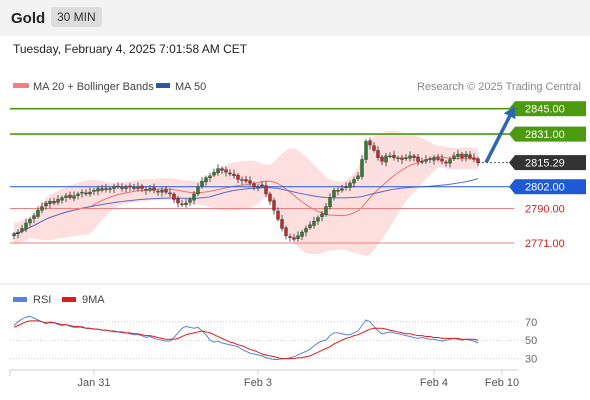 The image size is (590, 400). Describe the element at coordinates (76, 17) in the screenshot. I see `timeframe-button: 30 MIN` at that location.